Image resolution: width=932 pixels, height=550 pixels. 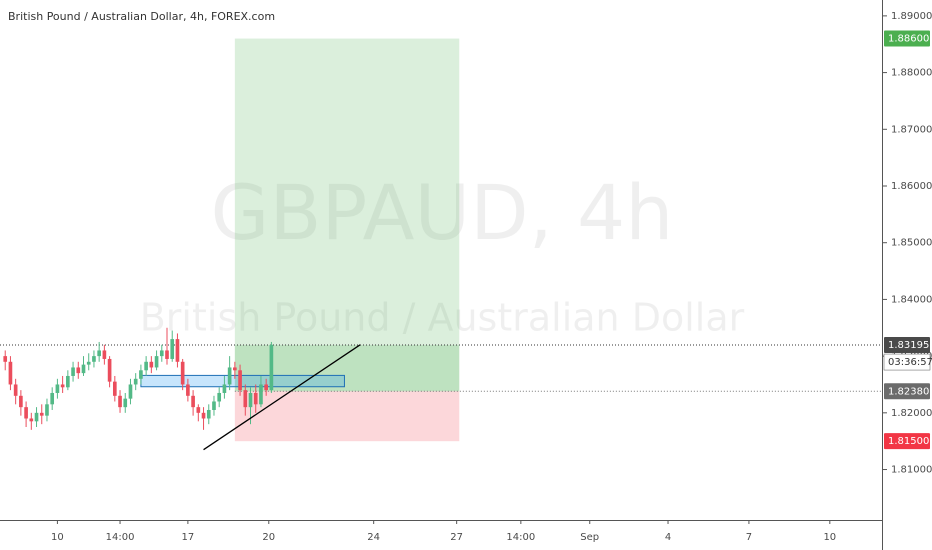 What do you see at coordinates (911, 129) in the screenshot?
I see `y-tick-label: 1.87000` at bounding box center [911, 129].